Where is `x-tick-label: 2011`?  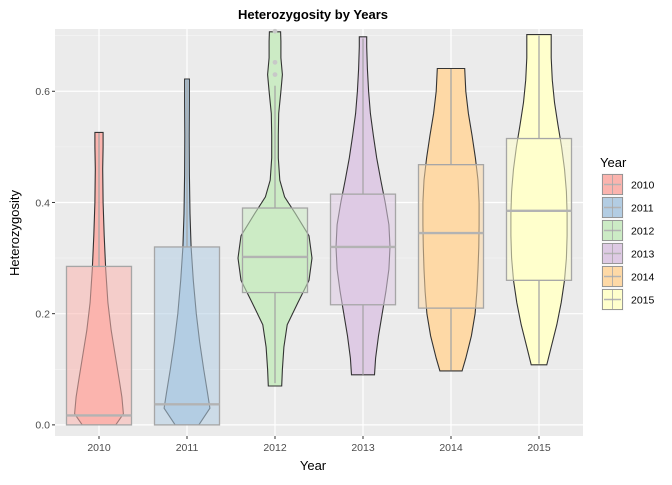 x-tick-label: 2011 is located at coordinates (187, 448).